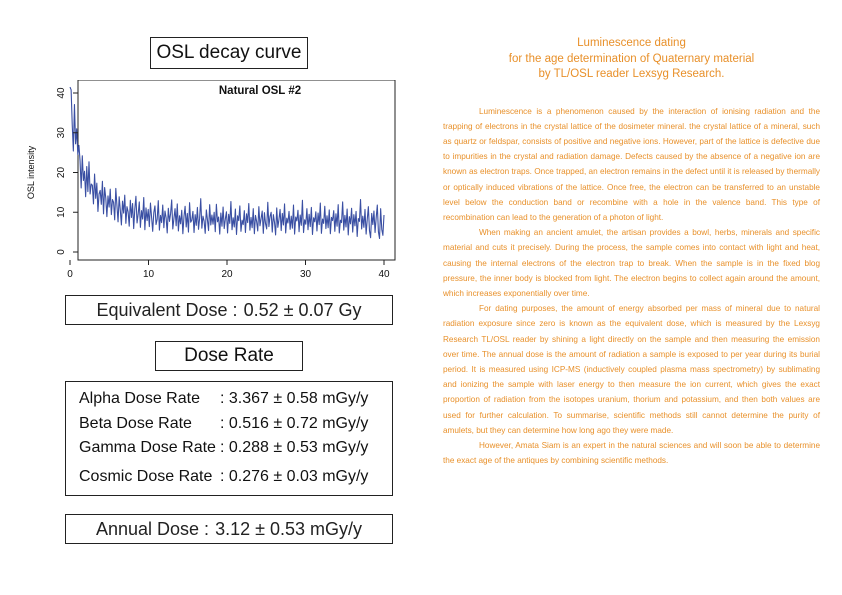 The height and width of the screenshot is (595, 842). I want to click on annual-dose-value: 3.12 ± 0.53 mGy/y, so click(289, 528).